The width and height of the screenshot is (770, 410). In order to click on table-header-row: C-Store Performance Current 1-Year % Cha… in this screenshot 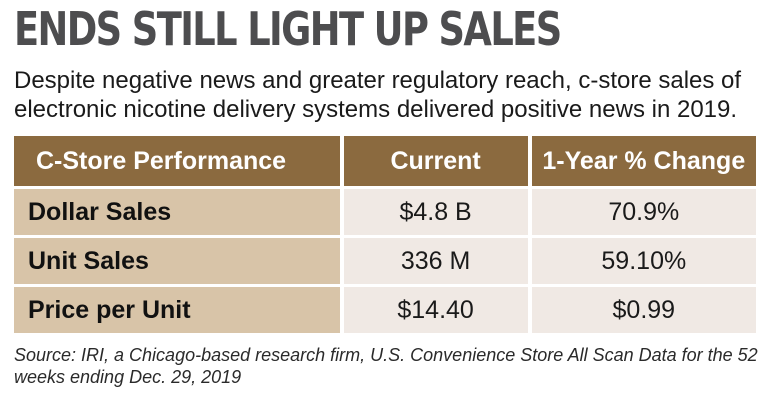, I will do `click(385, 161)`.